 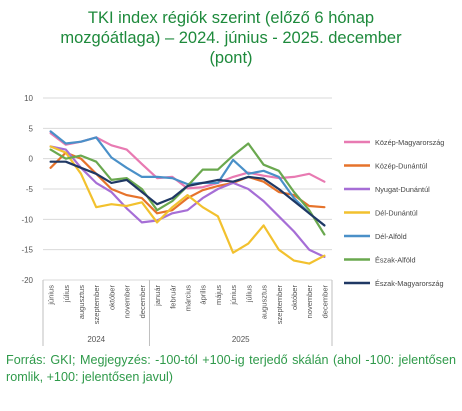 I want to click on chart-title-line: (pont), so click(x=231, y=58).